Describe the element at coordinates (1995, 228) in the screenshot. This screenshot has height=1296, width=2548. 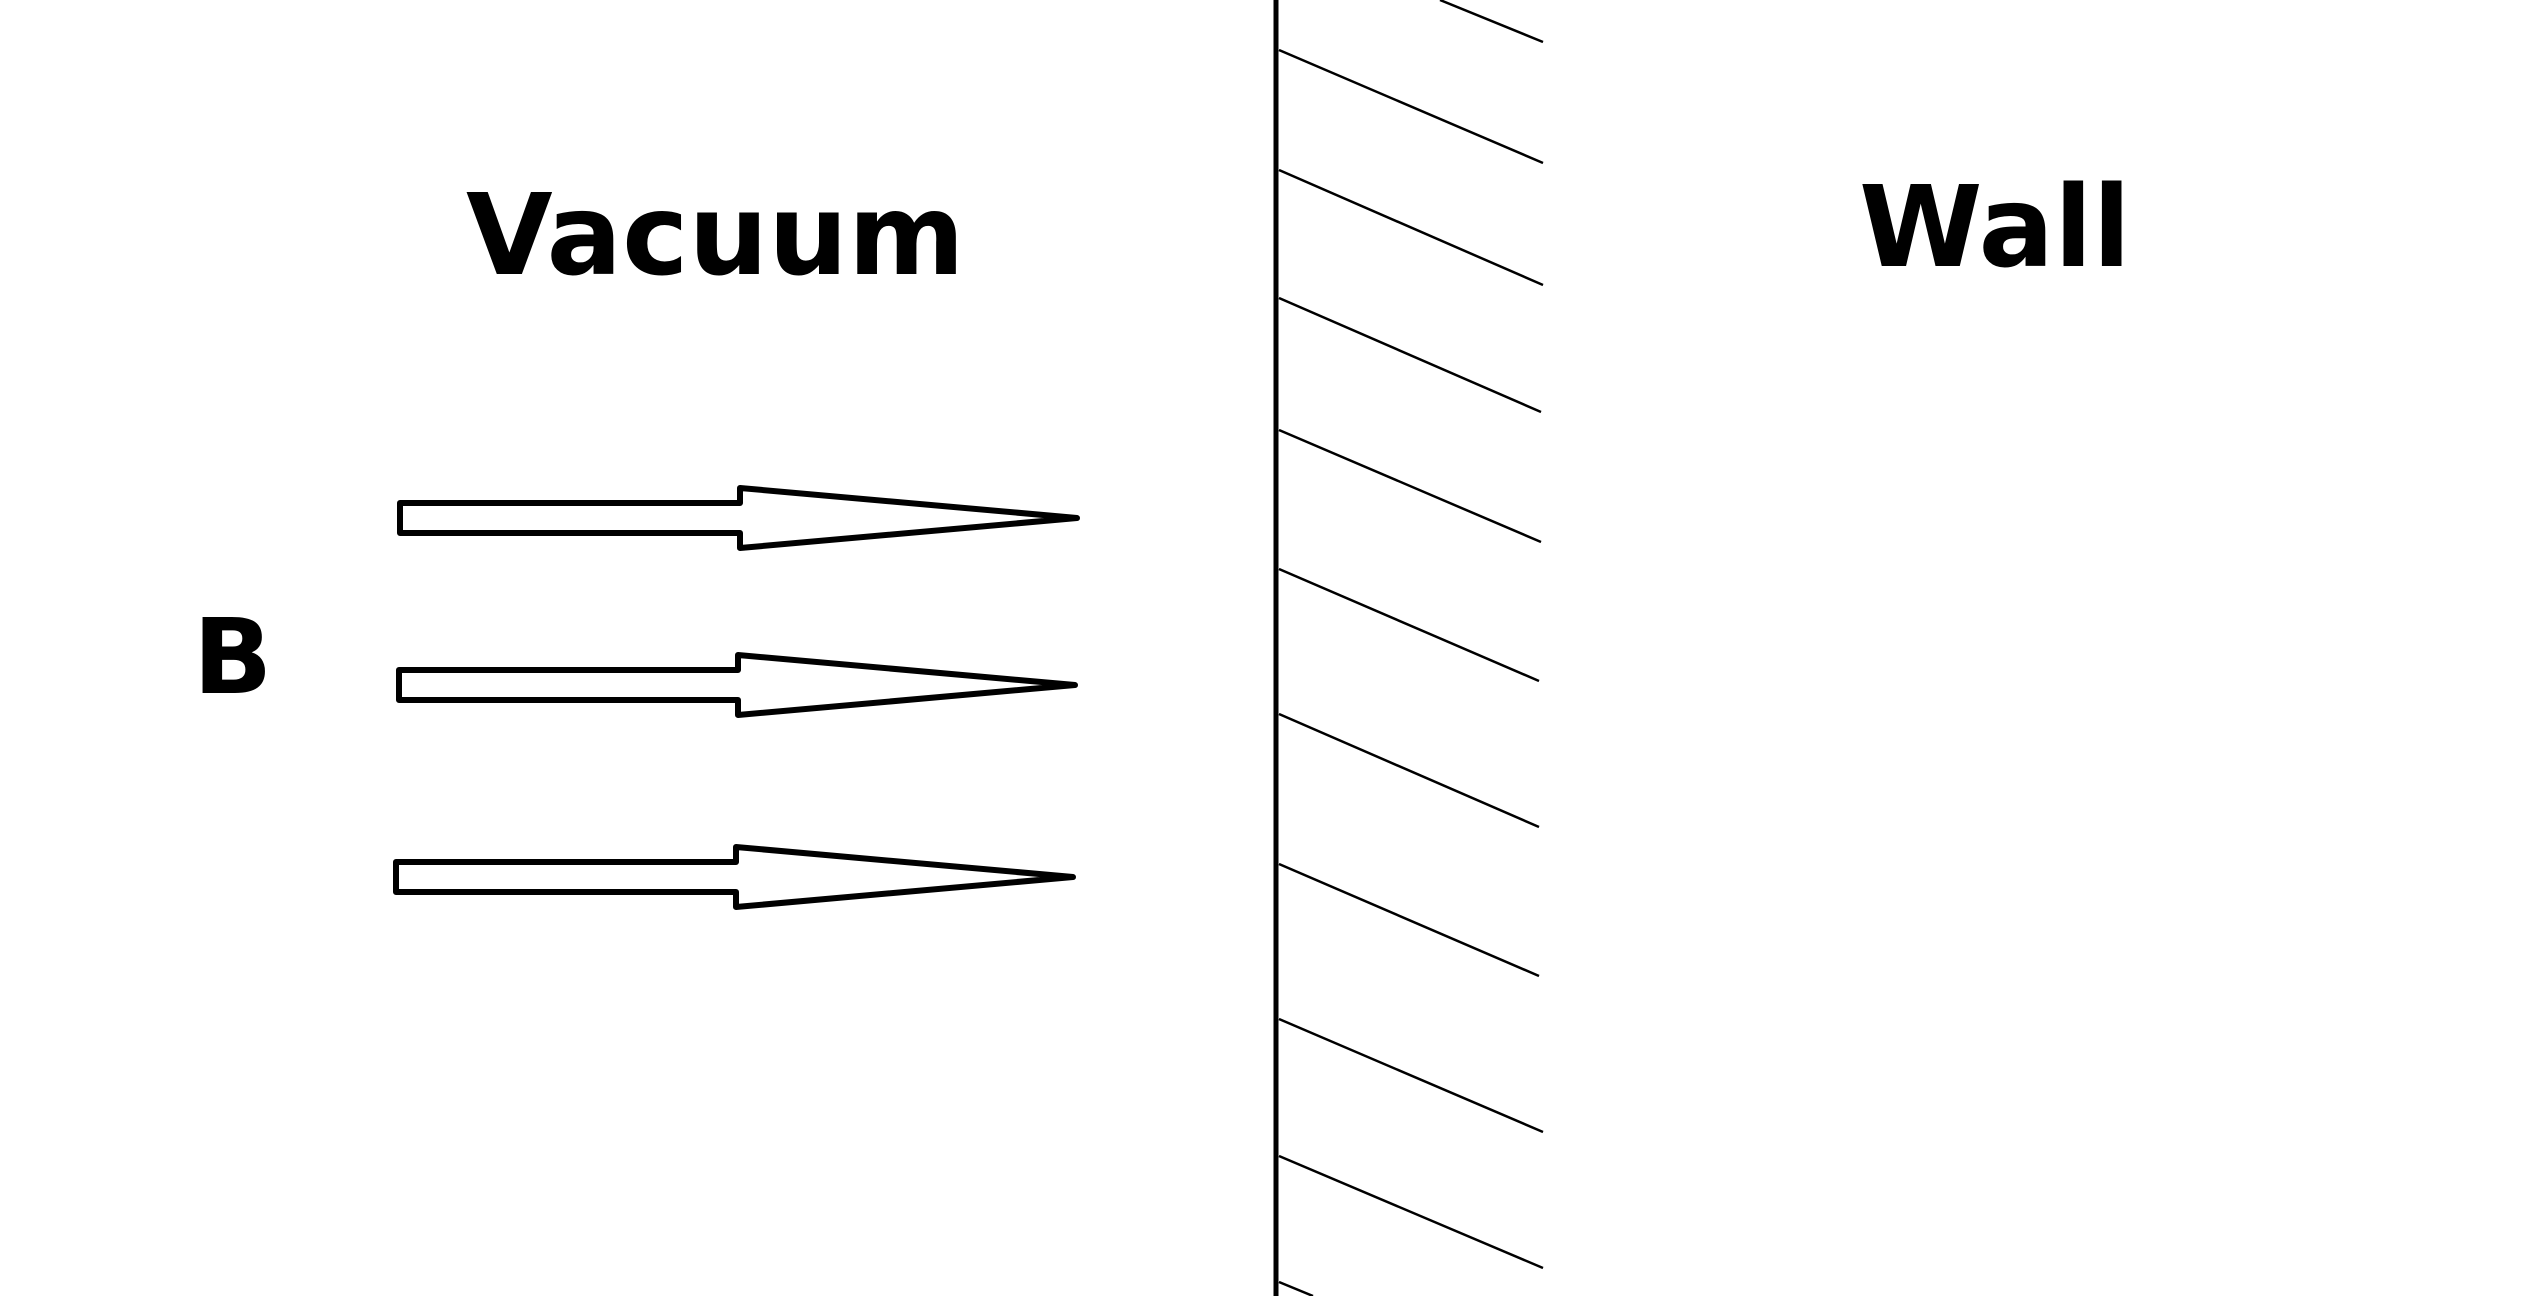
I see `wall-label: Wall` at that location.